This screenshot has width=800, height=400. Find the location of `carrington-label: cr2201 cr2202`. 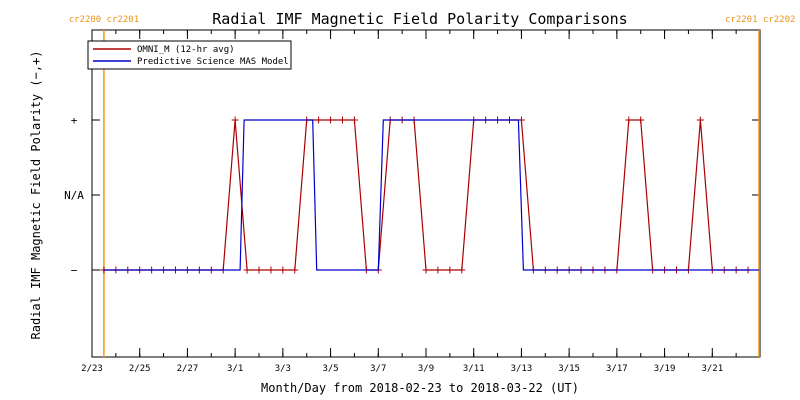

carrington-label: cr2201 cr2202 is located at coordinates (760, 20).